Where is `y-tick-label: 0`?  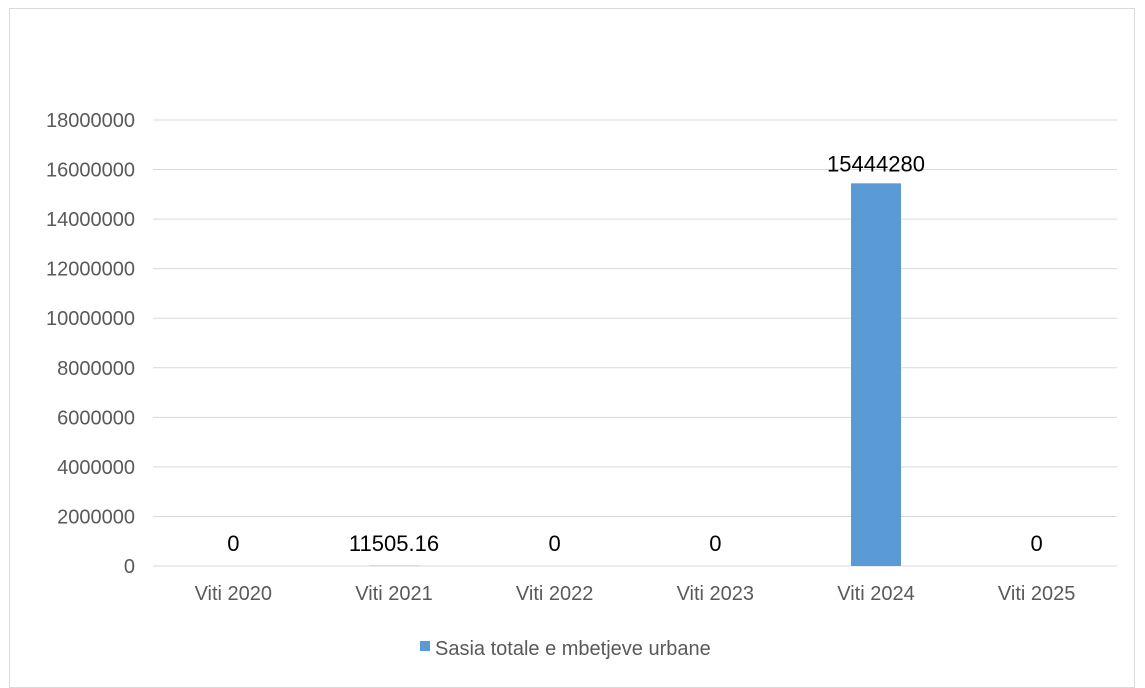
y-tick-label: 0 is located at coordinates (129, 567).